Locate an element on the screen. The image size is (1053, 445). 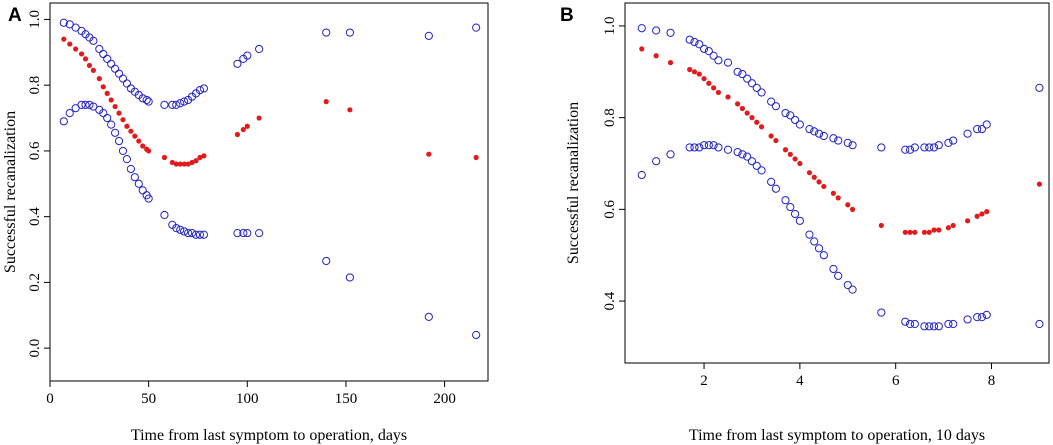
y-tick-label: 0.4 is located at coordinates (610, 300).